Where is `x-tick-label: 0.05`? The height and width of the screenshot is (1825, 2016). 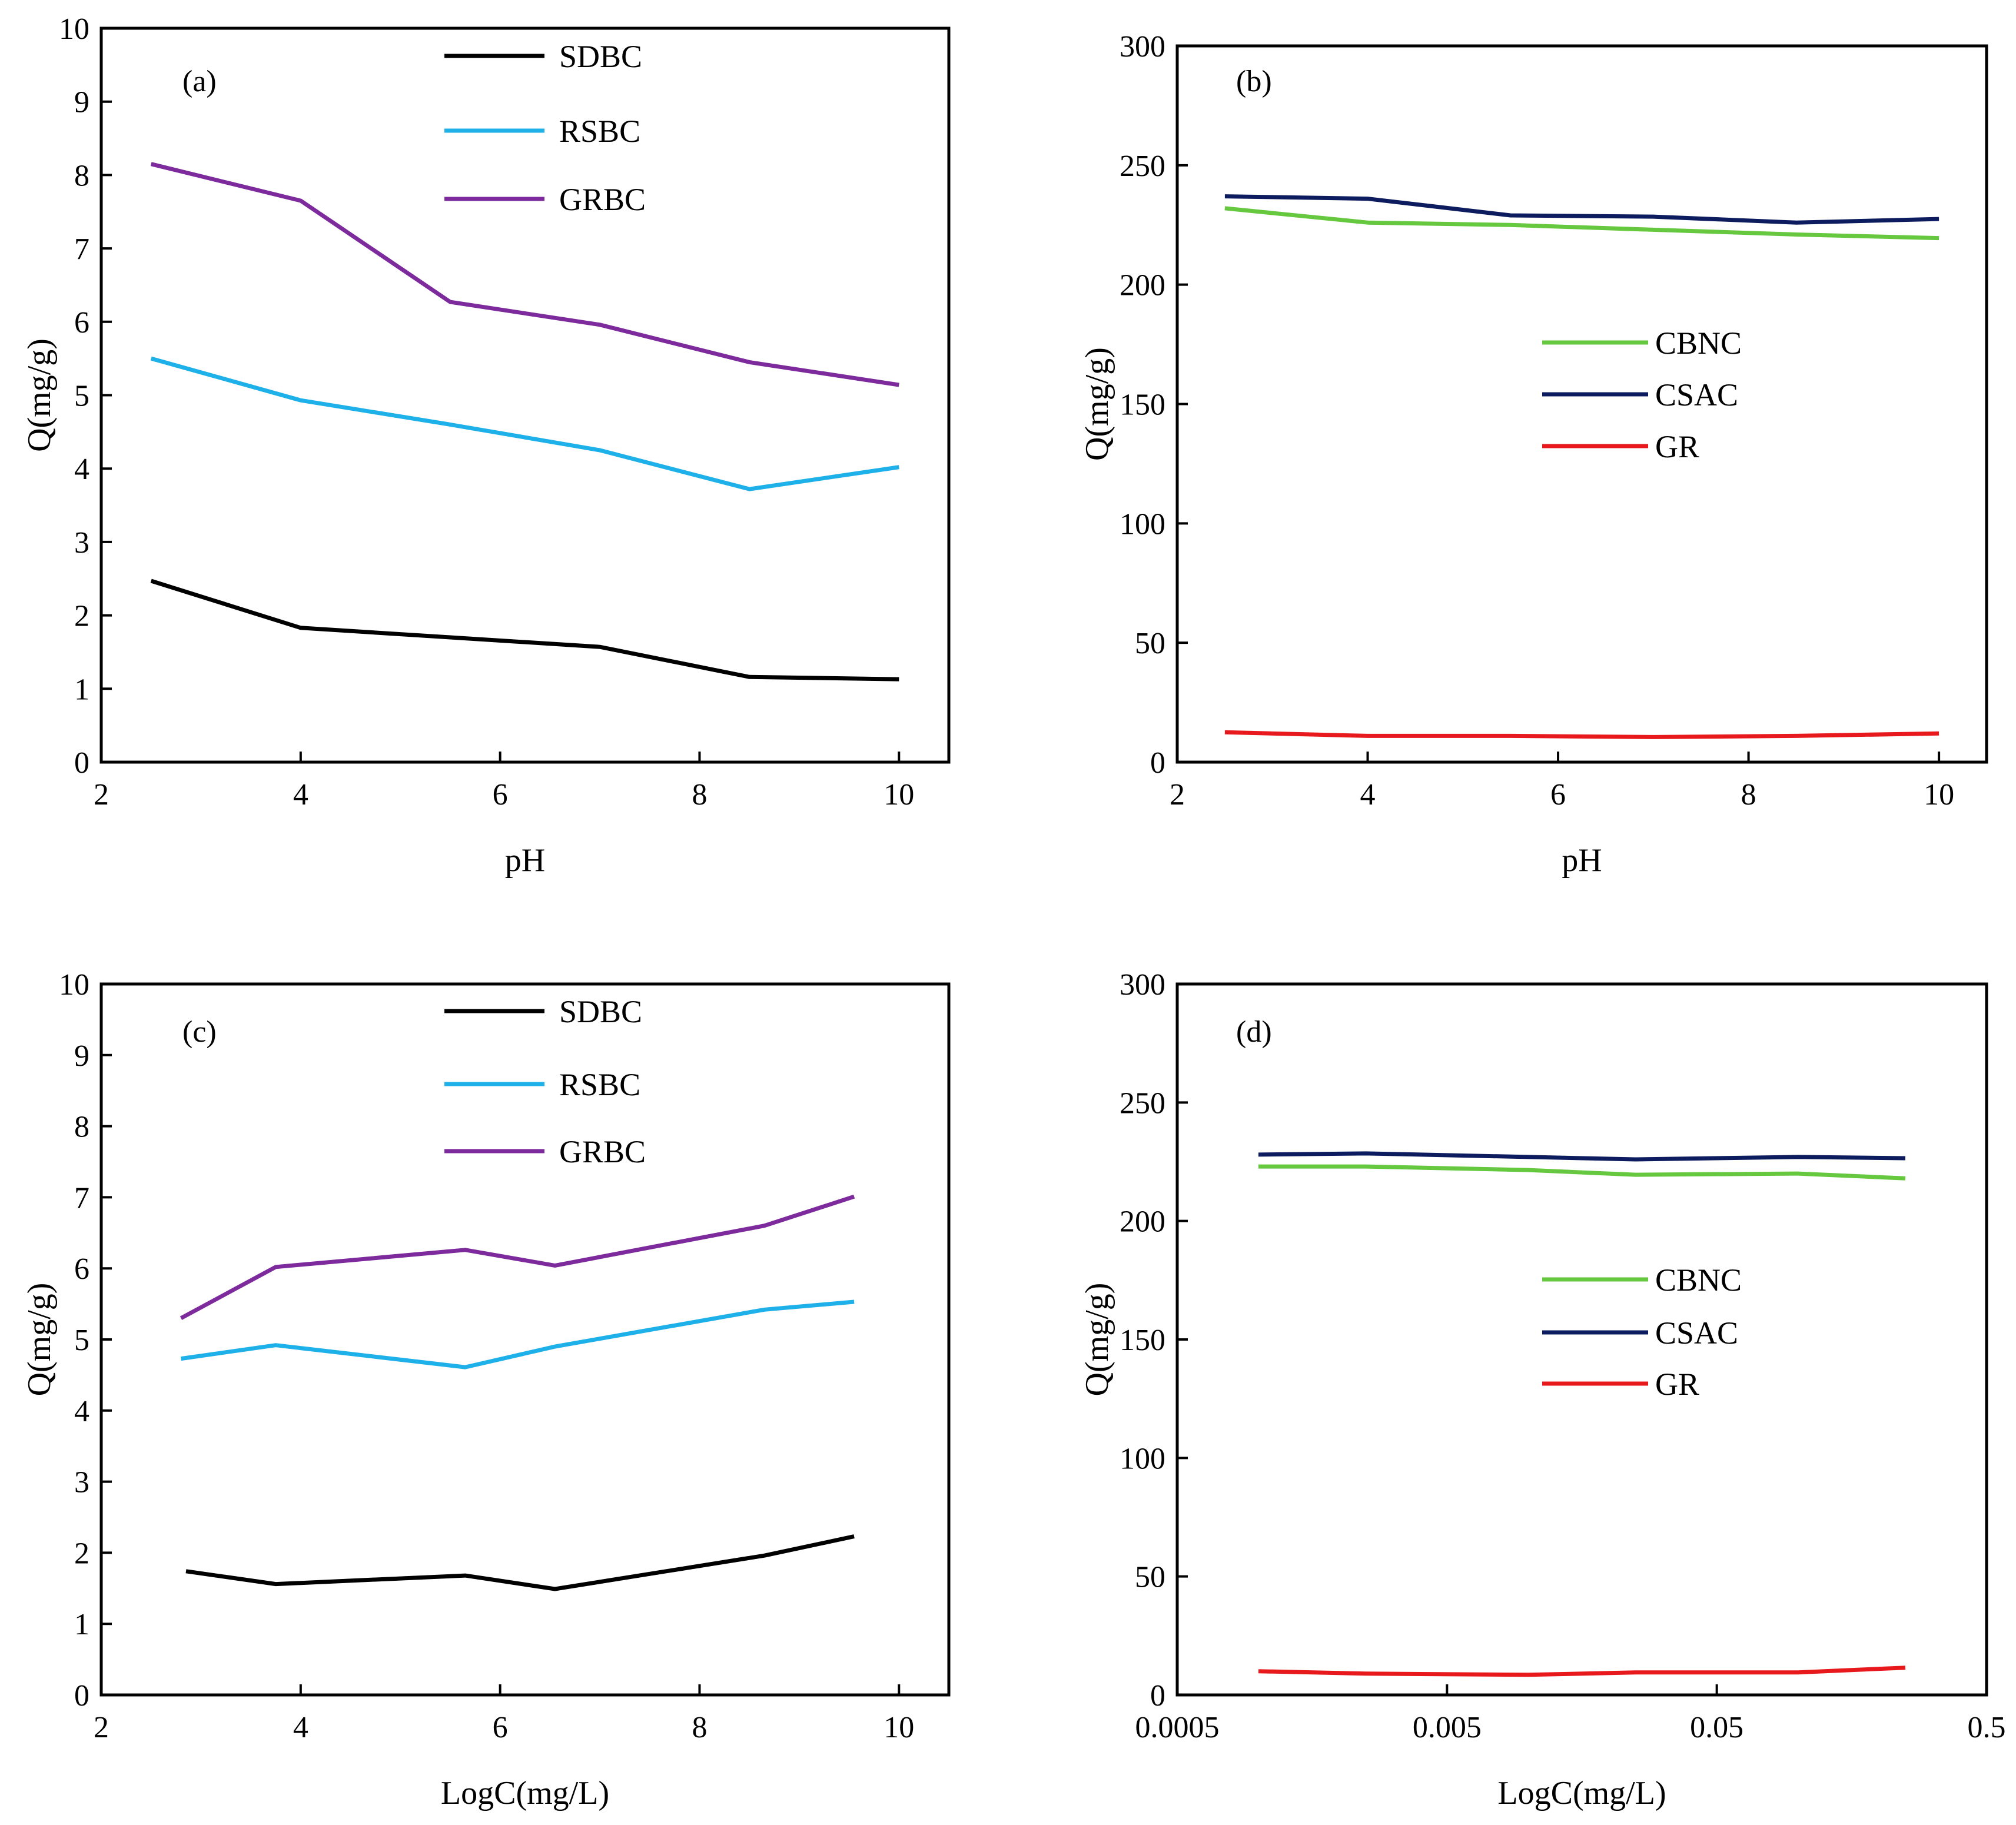 x-tick-label: 0.05 is located at coordinates (1716, 1727).